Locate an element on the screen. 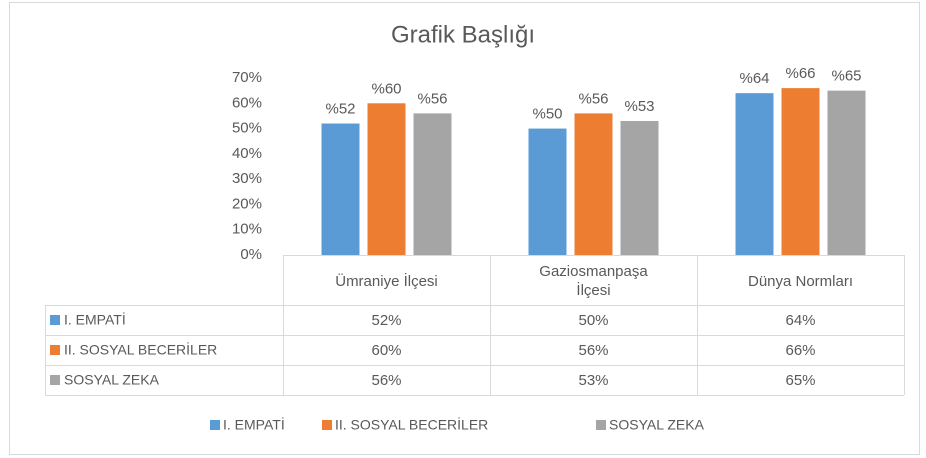 Image resolution: width=926 pixels, height=458 pixels. x-tick-label-box: Dünya Normları is located at coordinates (800, 281).